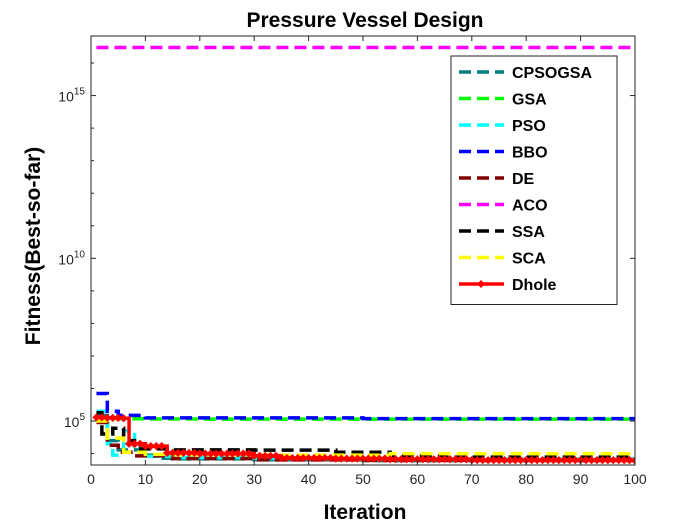 The height and width of the screenshot is (525, 700). Describe the element at coordinates (529, 259) in the screenshot. I see `legend-label-sca: SCA` at that location.